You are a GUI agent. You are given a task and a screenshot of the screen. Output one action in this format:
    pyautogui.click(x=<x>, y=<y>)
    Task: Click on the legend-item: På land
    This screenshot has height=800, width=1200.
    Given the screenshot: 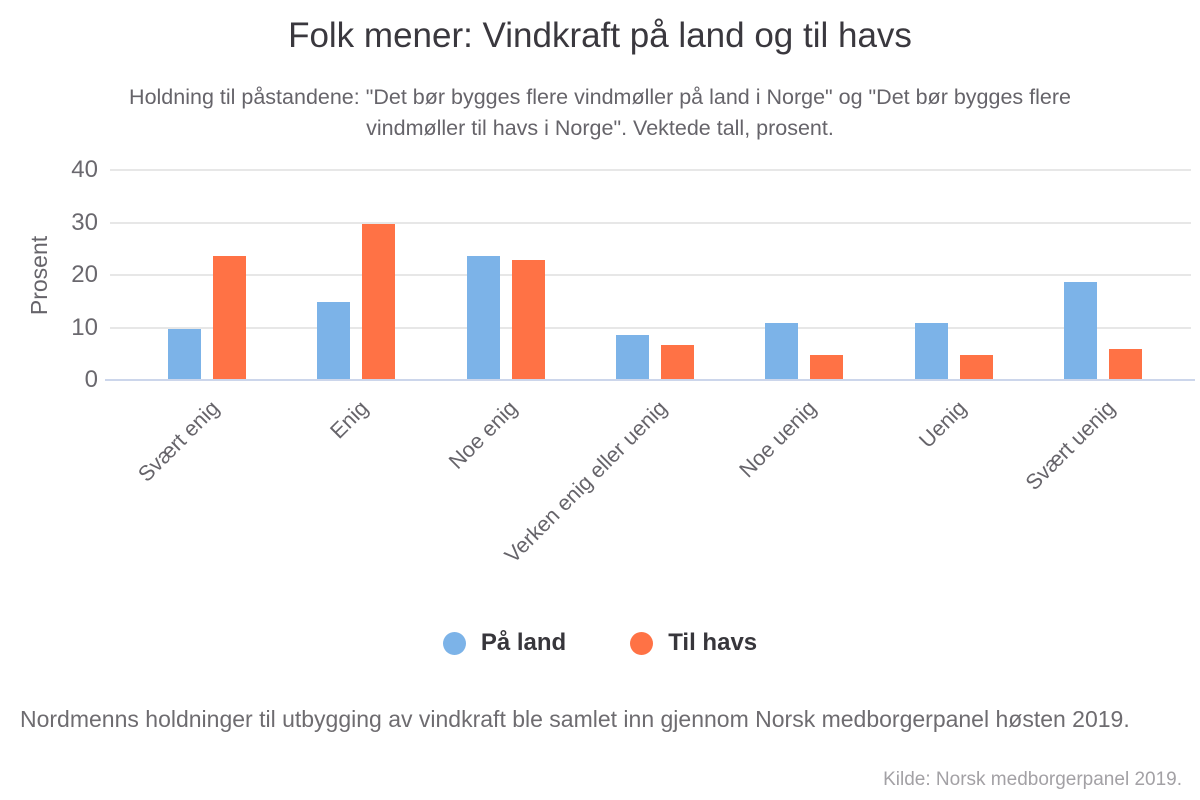 What is the action you would take?
    pyautogui.click(x=504, y=643)
    